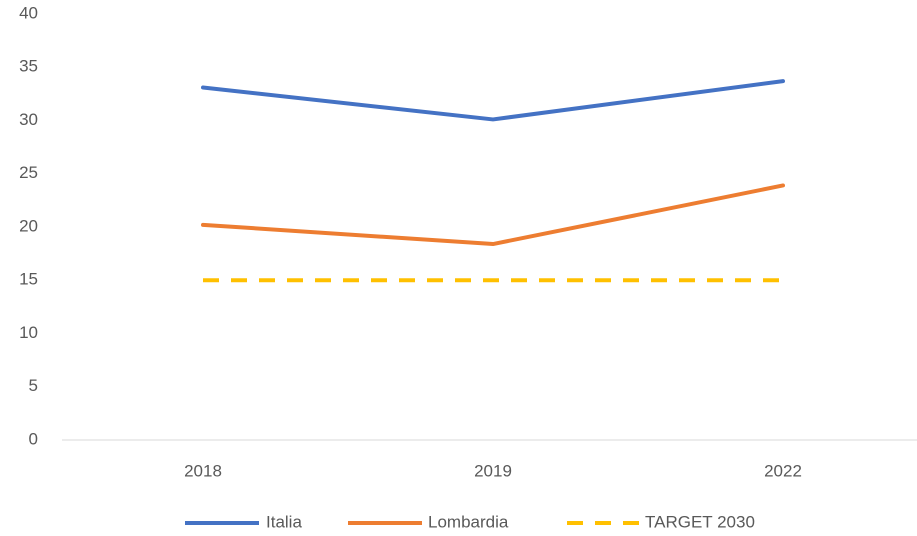 The image size is (917, 536). I want to click on y-tick-label: 15, so click(28, 279).